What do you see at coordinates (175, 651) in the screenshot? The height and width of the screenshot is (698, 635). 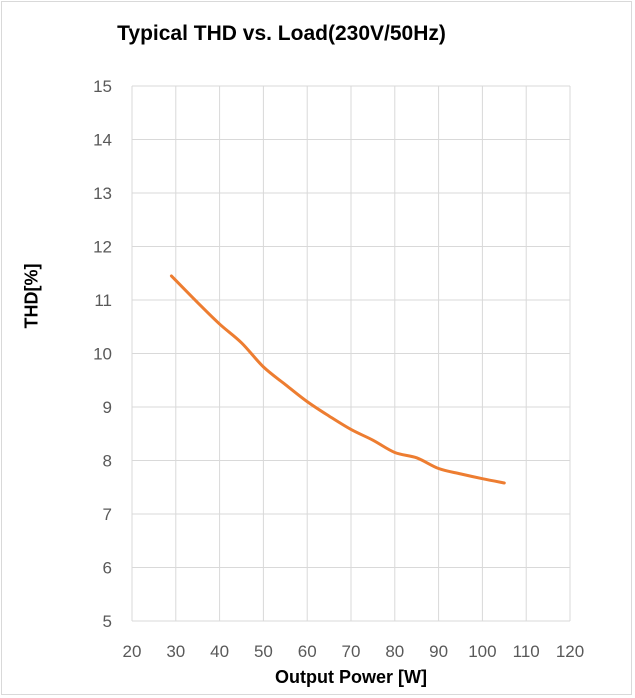 I see `x-tick-label-30: 30` at bounding box center [175, 651].